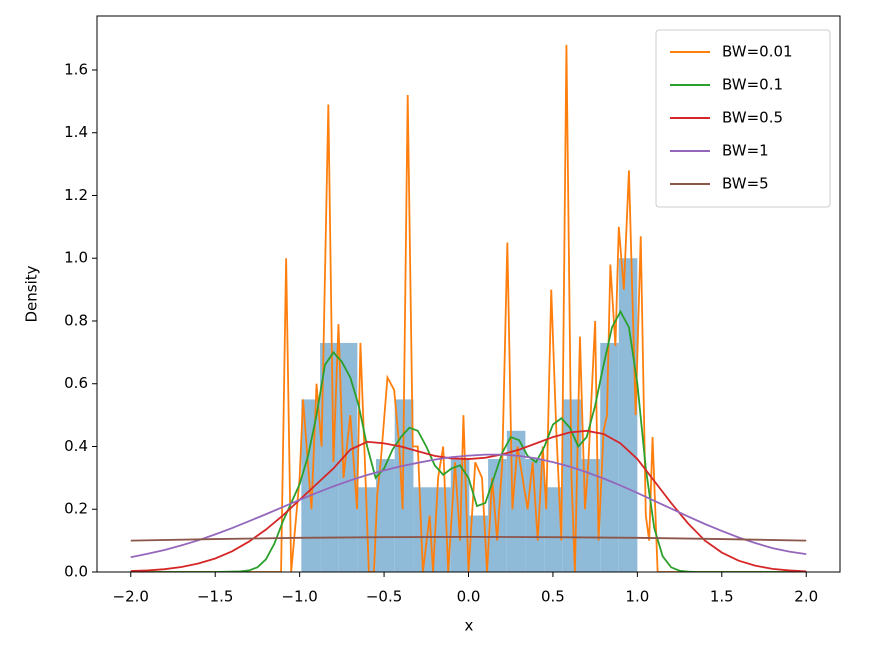 Image resolution: width=882 pixels, height=651 pixels. What do you see at coordinates (752, 118) in the screenshot?
I see `legend-label: BW=0.5` at bounding box center [752, 118].